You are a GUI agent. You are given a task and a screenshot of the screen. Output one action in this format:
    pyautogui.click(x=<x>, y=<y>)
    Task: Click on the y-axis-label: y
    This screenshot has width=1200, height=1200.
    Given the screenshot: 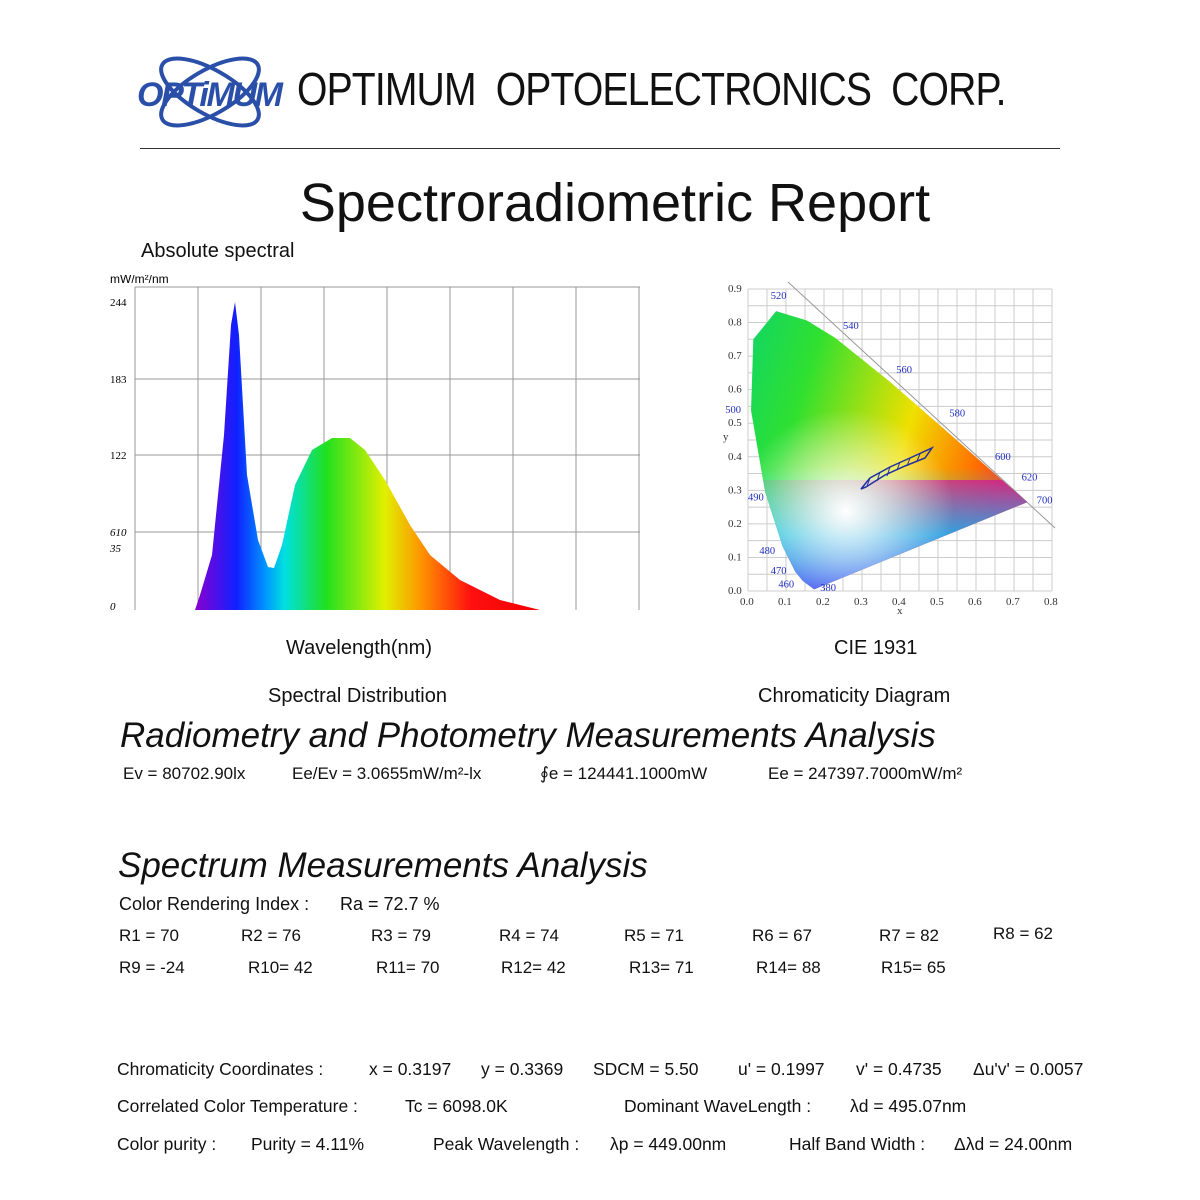 What is the action you would take?
    pyautogui.click(x=726, y=437)
    